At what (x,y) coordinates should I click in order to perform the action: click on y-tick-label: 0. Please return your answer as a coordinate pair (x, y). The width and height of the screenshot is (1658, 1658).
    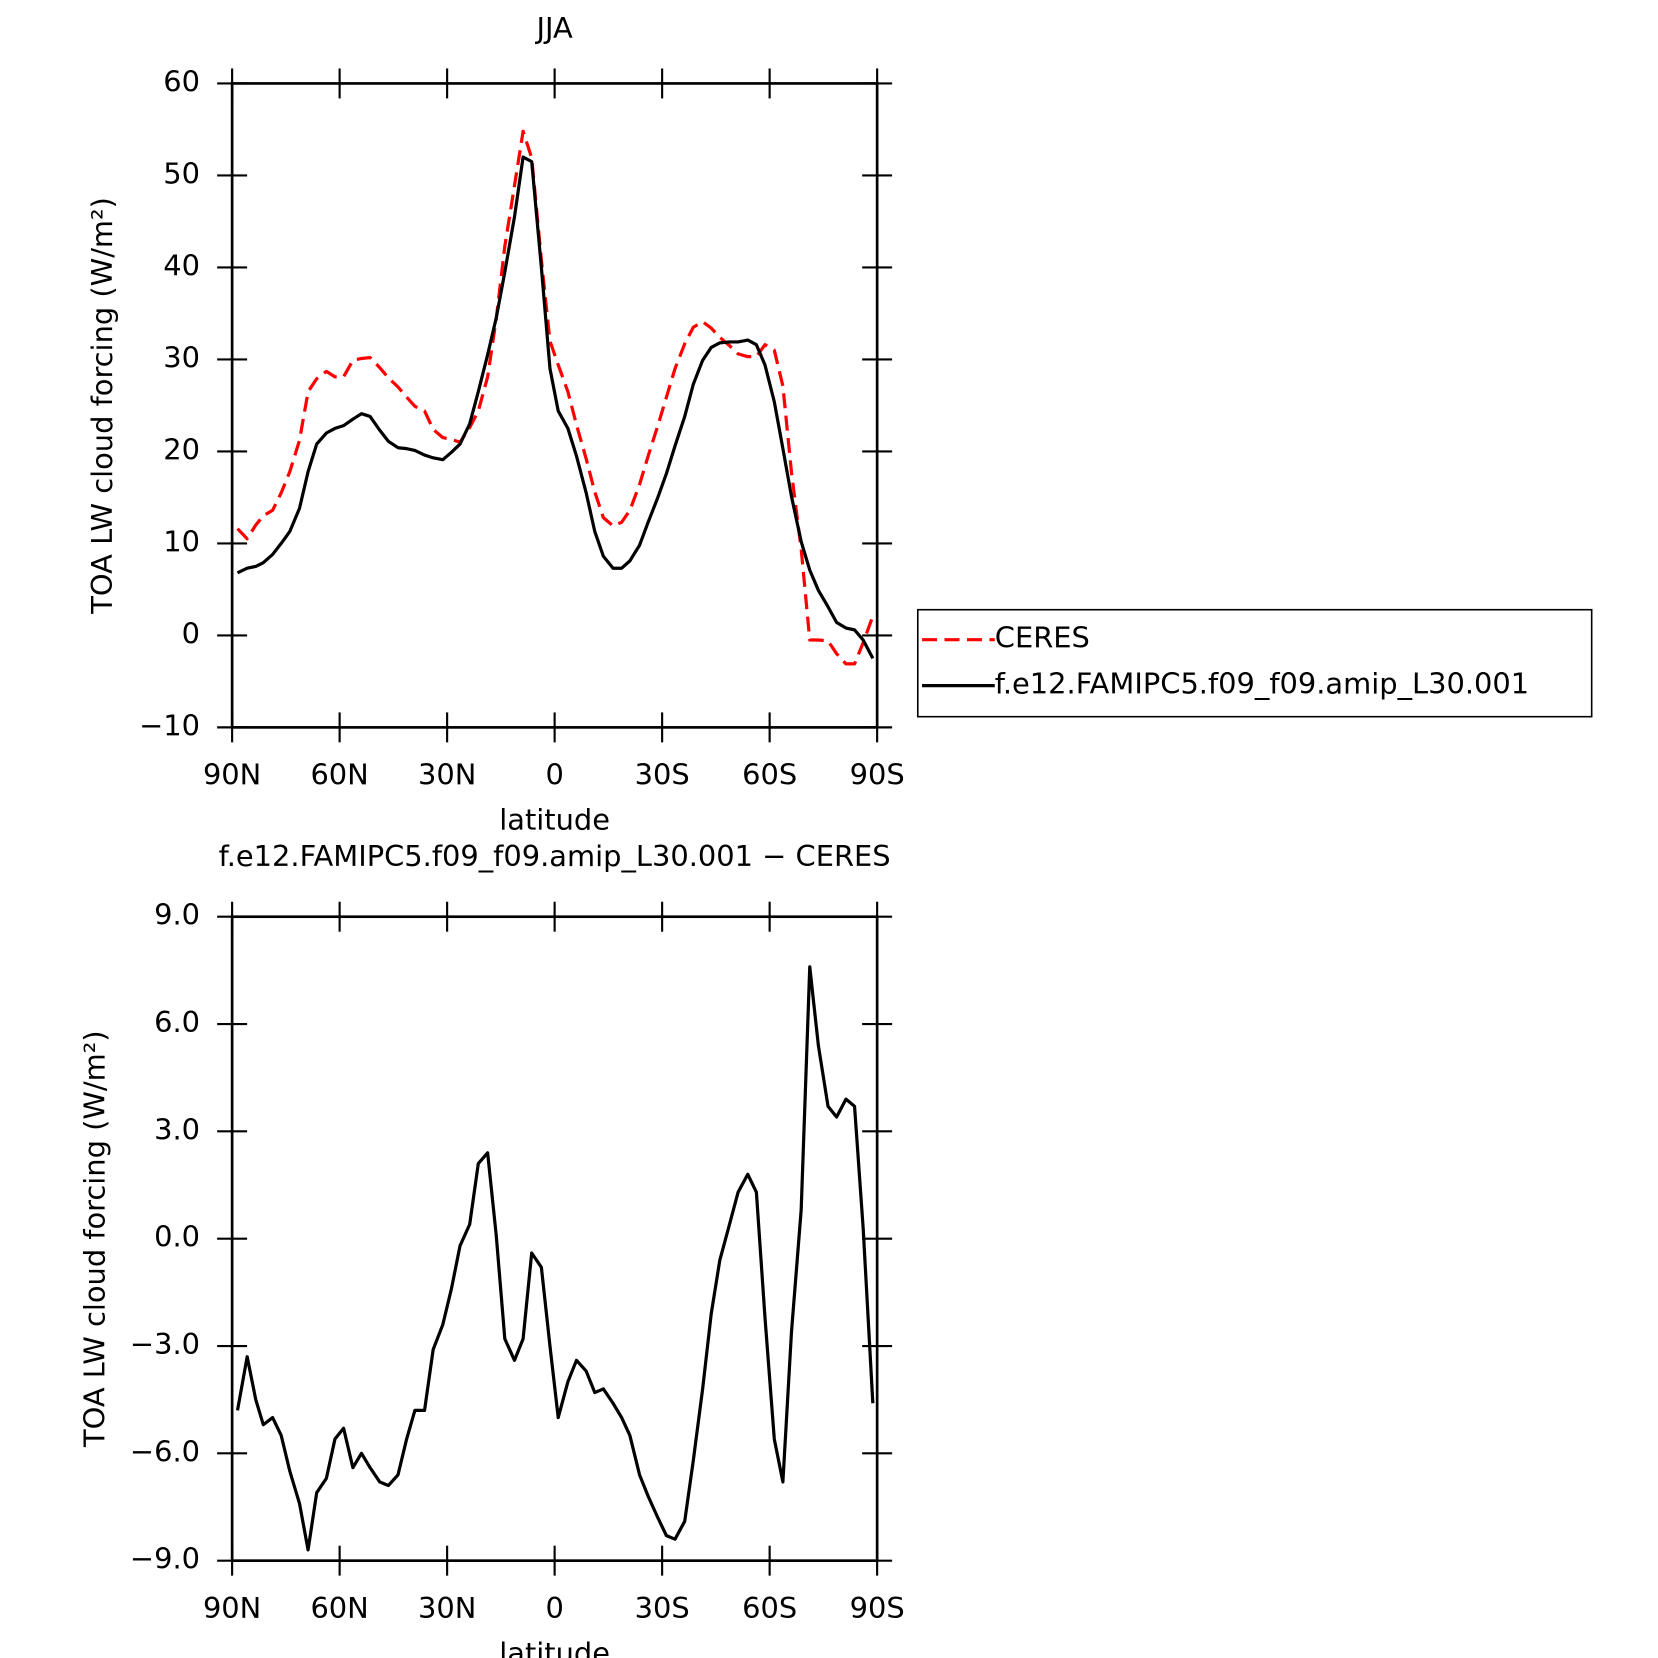
    Looking at the image, I should click on (191, 633).